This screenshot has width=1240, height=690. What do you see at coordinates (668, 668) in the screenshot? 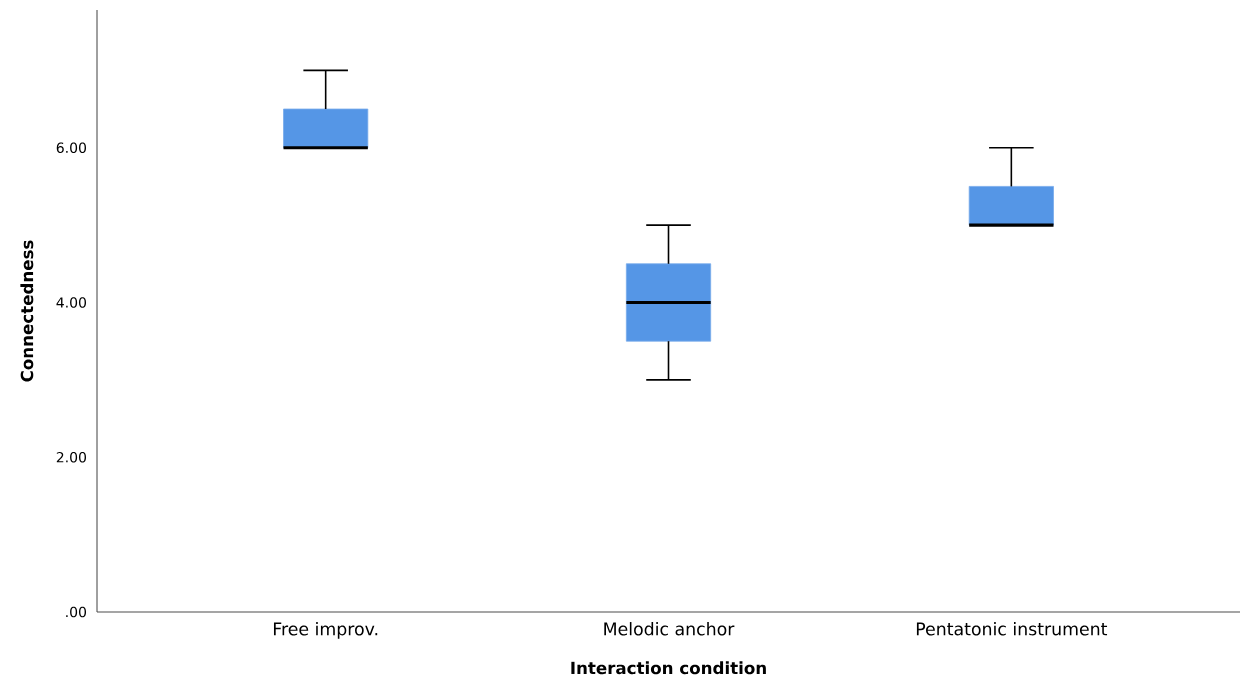
I see `x-axis-title: Interaction condition` at bounding box center [668, 668].